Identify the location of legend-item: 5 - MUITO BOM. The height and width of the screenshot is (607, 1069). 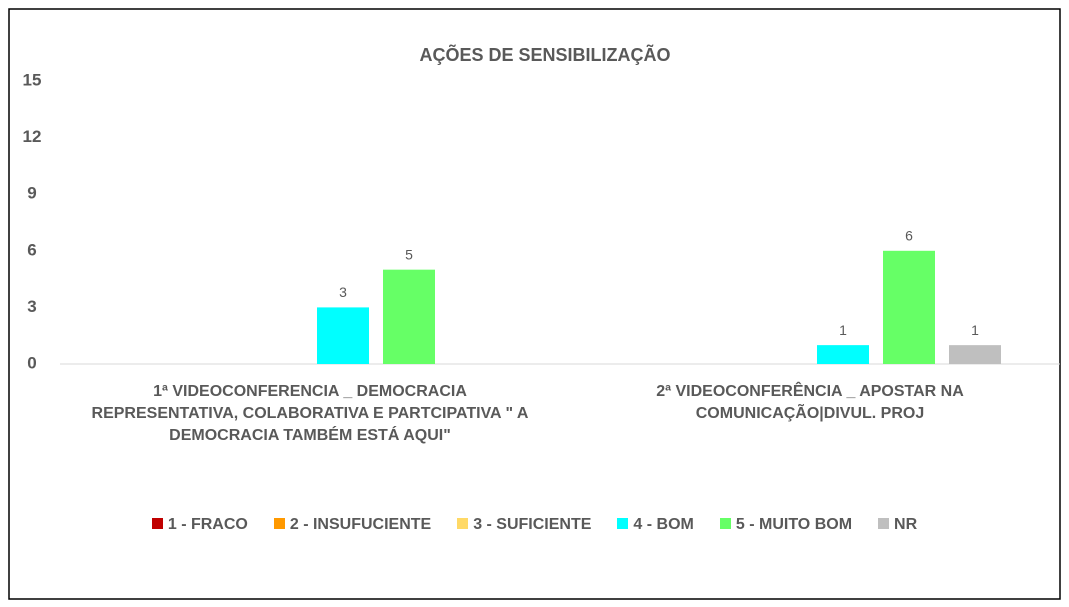
(786, 525).